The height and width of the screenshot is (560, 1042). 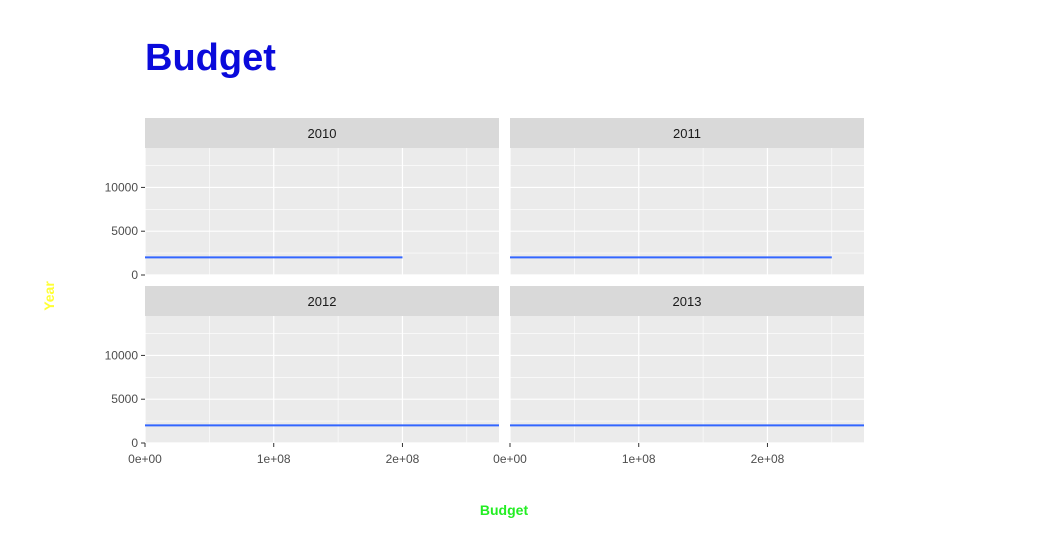 I want to click on facet-panel-2010: 2010, so click(x=321, y=197).